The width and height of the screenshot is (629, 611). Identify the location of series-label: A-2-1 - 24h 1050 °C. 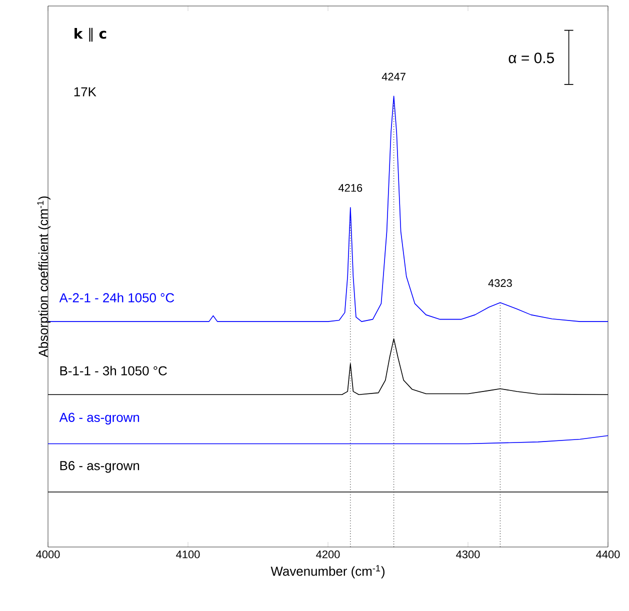
(116, 297).